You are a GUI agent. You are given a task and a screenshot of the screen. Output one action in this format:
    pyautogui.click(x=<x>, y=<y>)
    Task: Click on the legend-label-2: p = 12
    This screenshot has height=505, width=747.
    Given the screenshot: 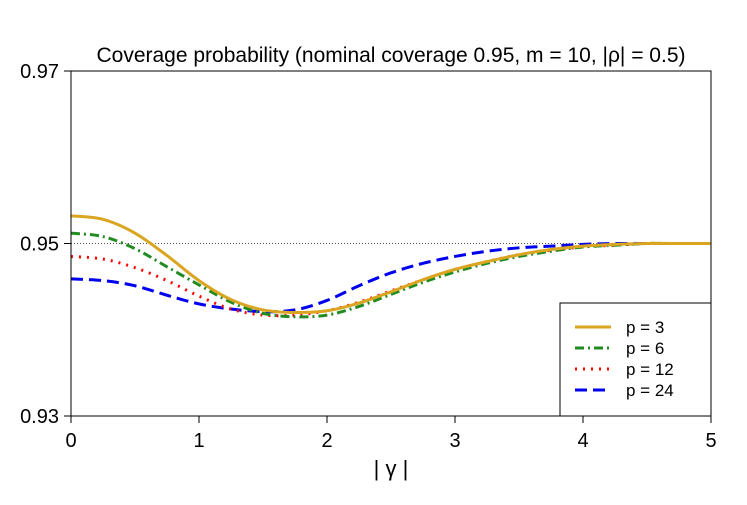 What is the action you would take?
    pyautogui.click(x=650, y=369)
    